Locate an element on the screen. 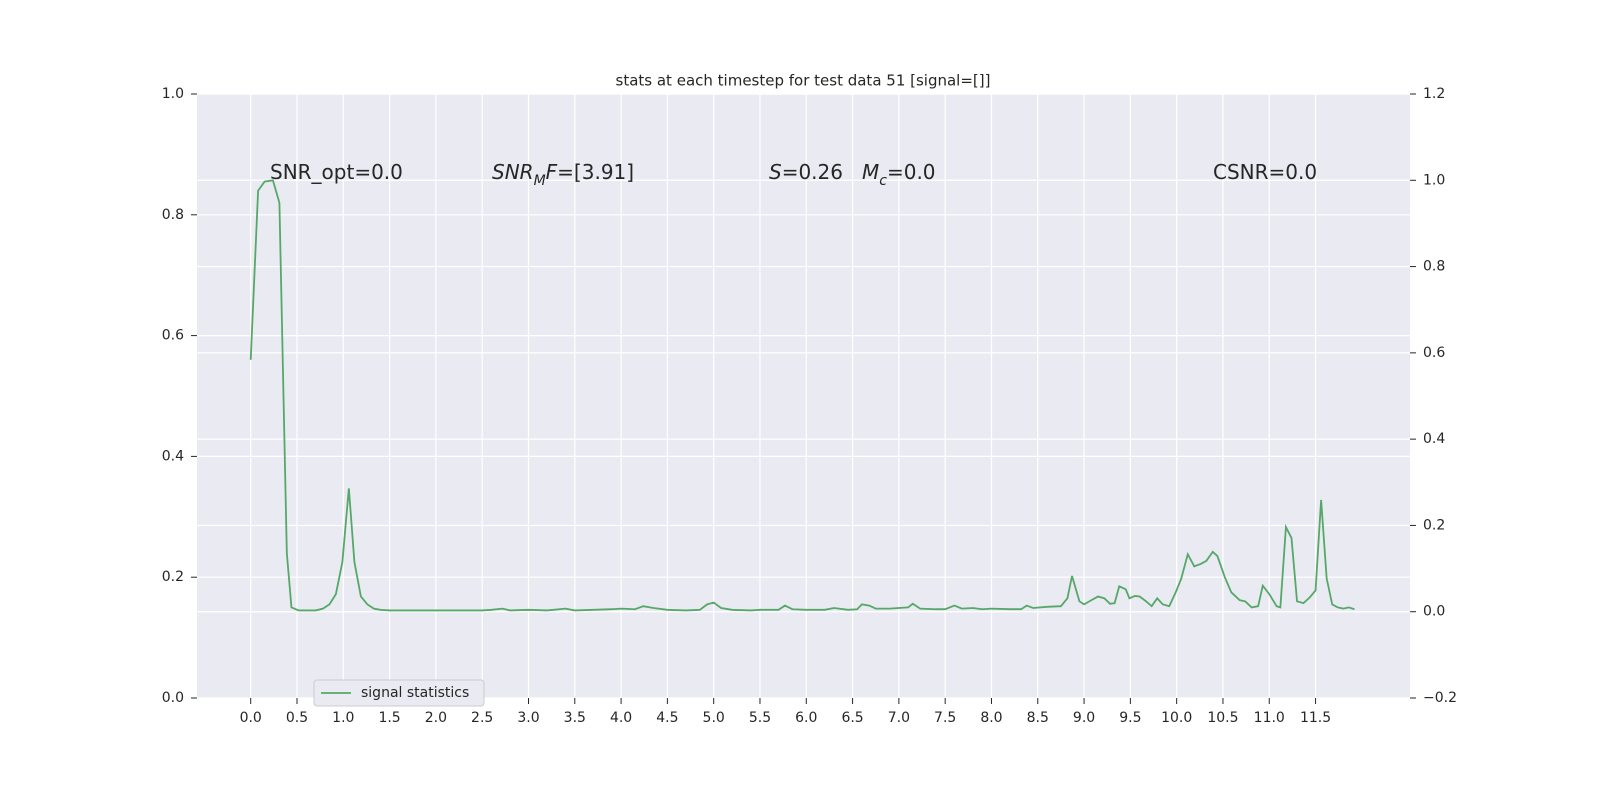 The image size is (1600, 800). x-tick-label: 3.5 is located at coordinates (575, 718).